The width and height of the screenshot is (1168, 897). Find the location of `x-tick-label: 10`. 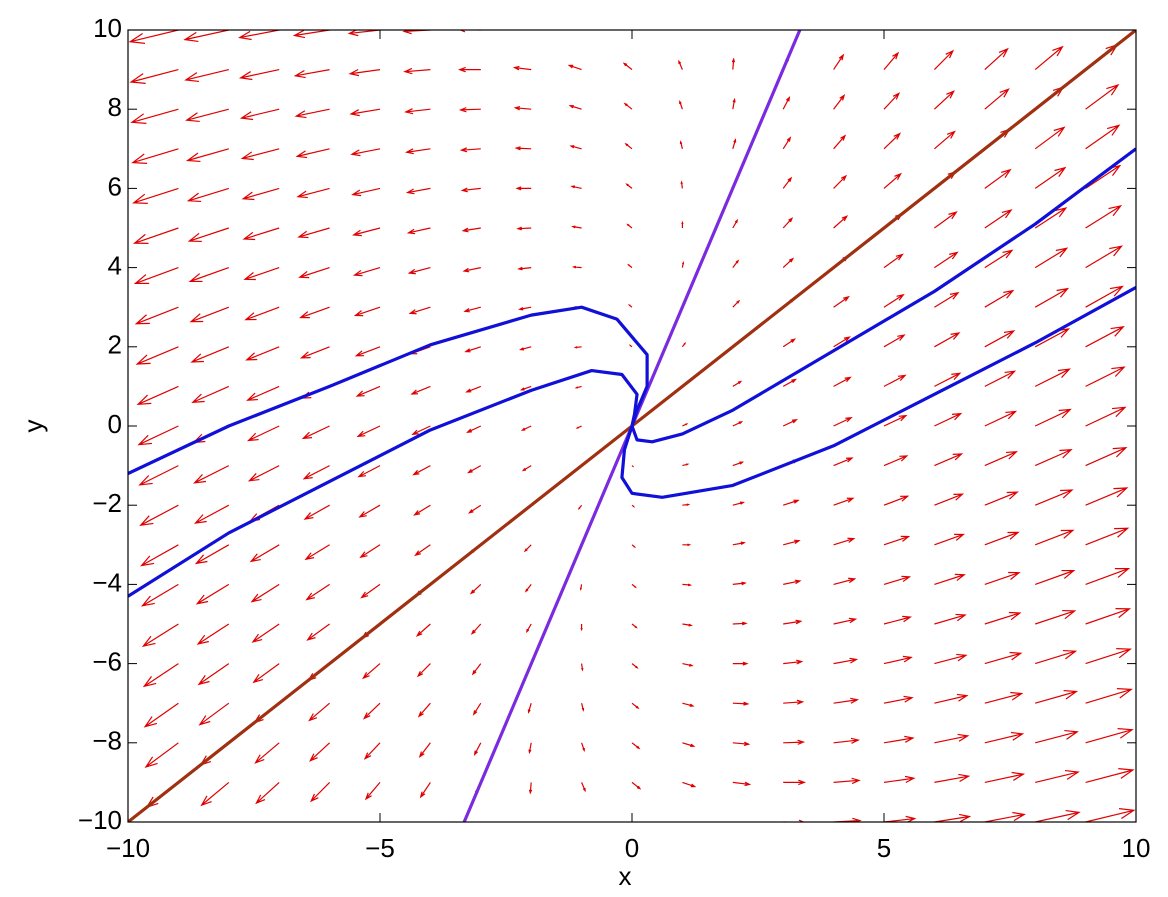

x-tick-label: 10 is located at coordinates (1136, 848).